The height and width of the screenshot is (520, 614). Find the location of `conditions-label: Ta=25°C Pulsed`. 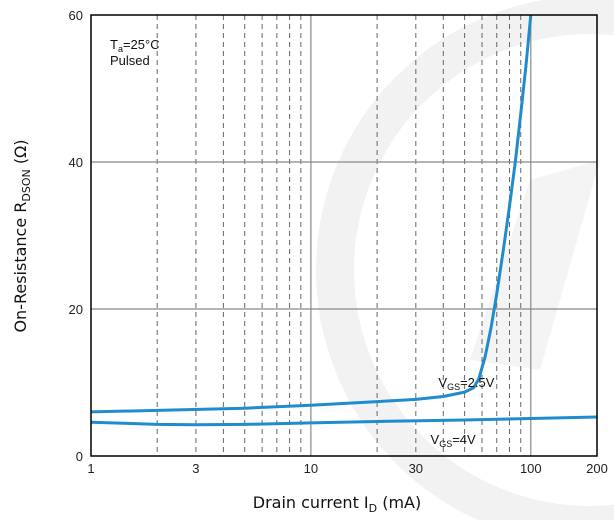

conditions-label: Ta=25°C Pulsed is located at coordinates (135, 52).